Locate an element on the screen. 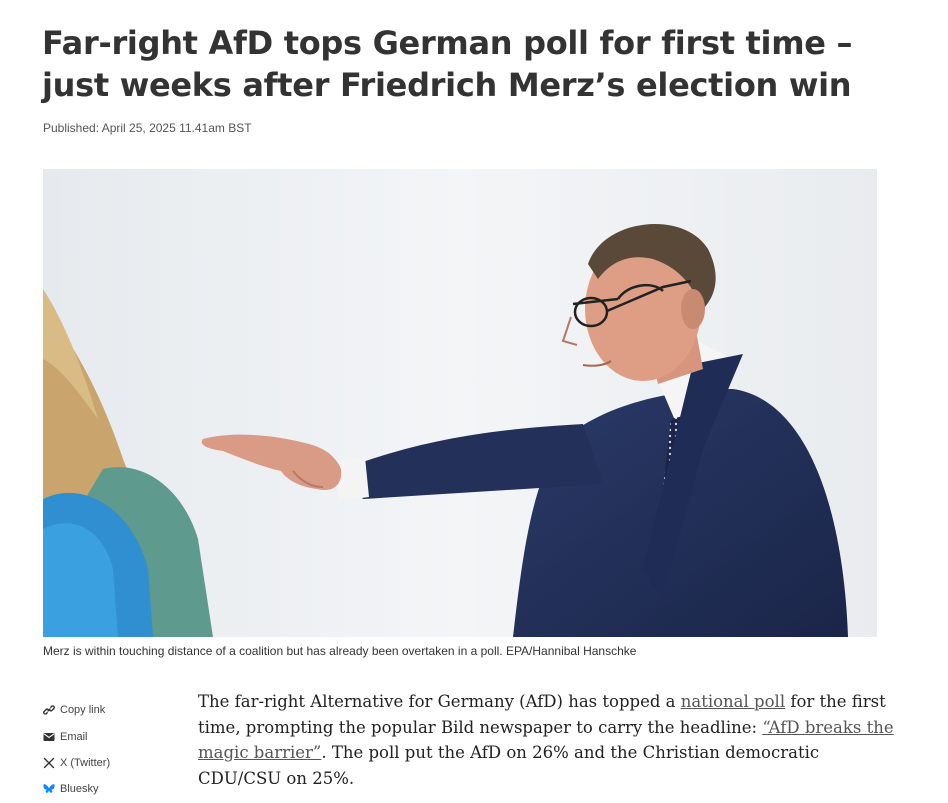 Image resolution: width=948 pixels, height=803 pixels. published-date: Published: April 25, 2025 11.41am BST is located at coordinates (147, 128).